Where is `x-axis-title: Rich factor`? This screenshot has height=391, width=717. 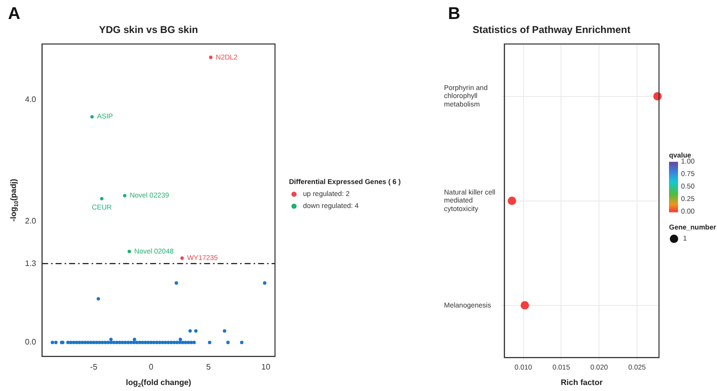 x-axis-title: Rich factor is located at coordinates (581, 383).